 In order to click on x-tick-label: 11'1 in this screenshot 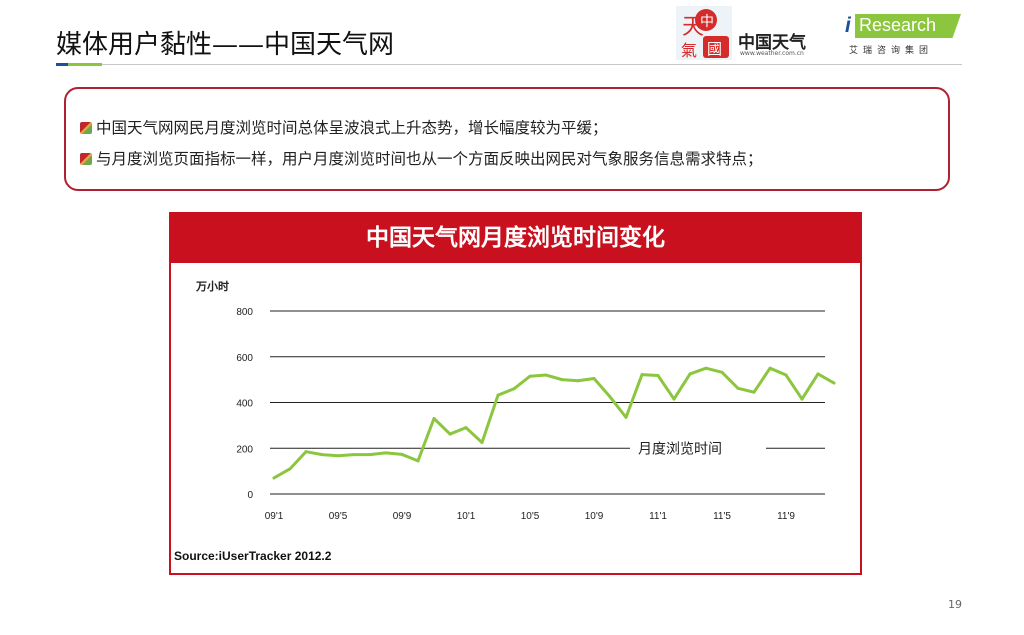, I will do `click(658, 516)`.